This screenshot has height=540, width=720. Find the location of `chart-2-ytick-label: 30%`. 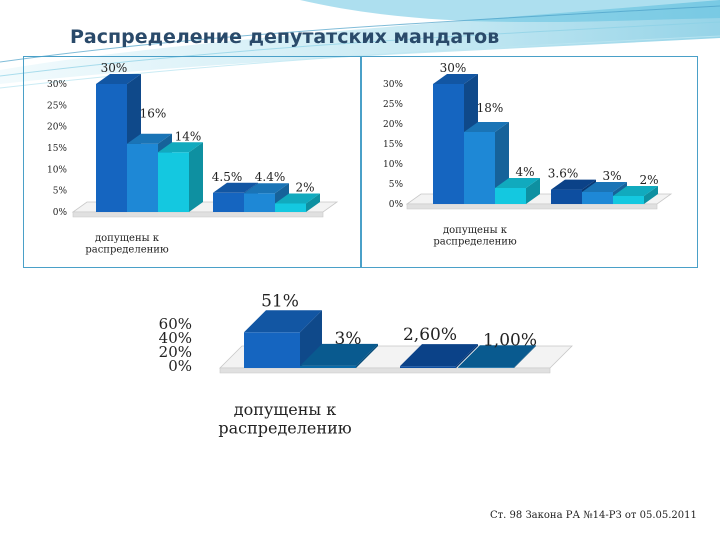

chart-2-ytick-label: 30% is located at coordinates (393, 85).